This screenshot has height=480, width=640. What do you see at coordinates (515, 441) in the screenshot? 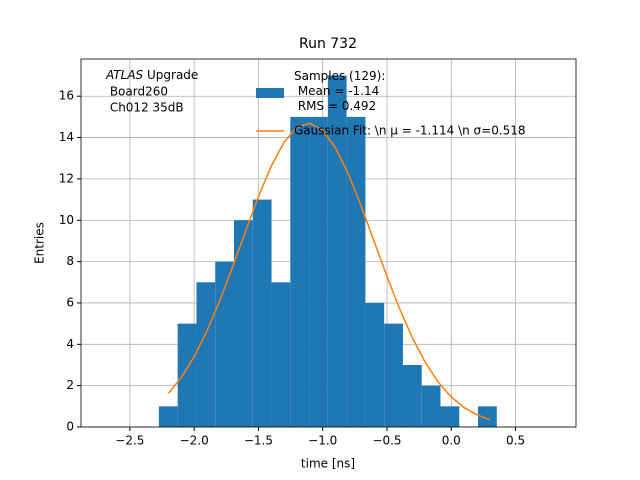
I see `x-tick-label: 0.5` at bounding box center [515, 441].